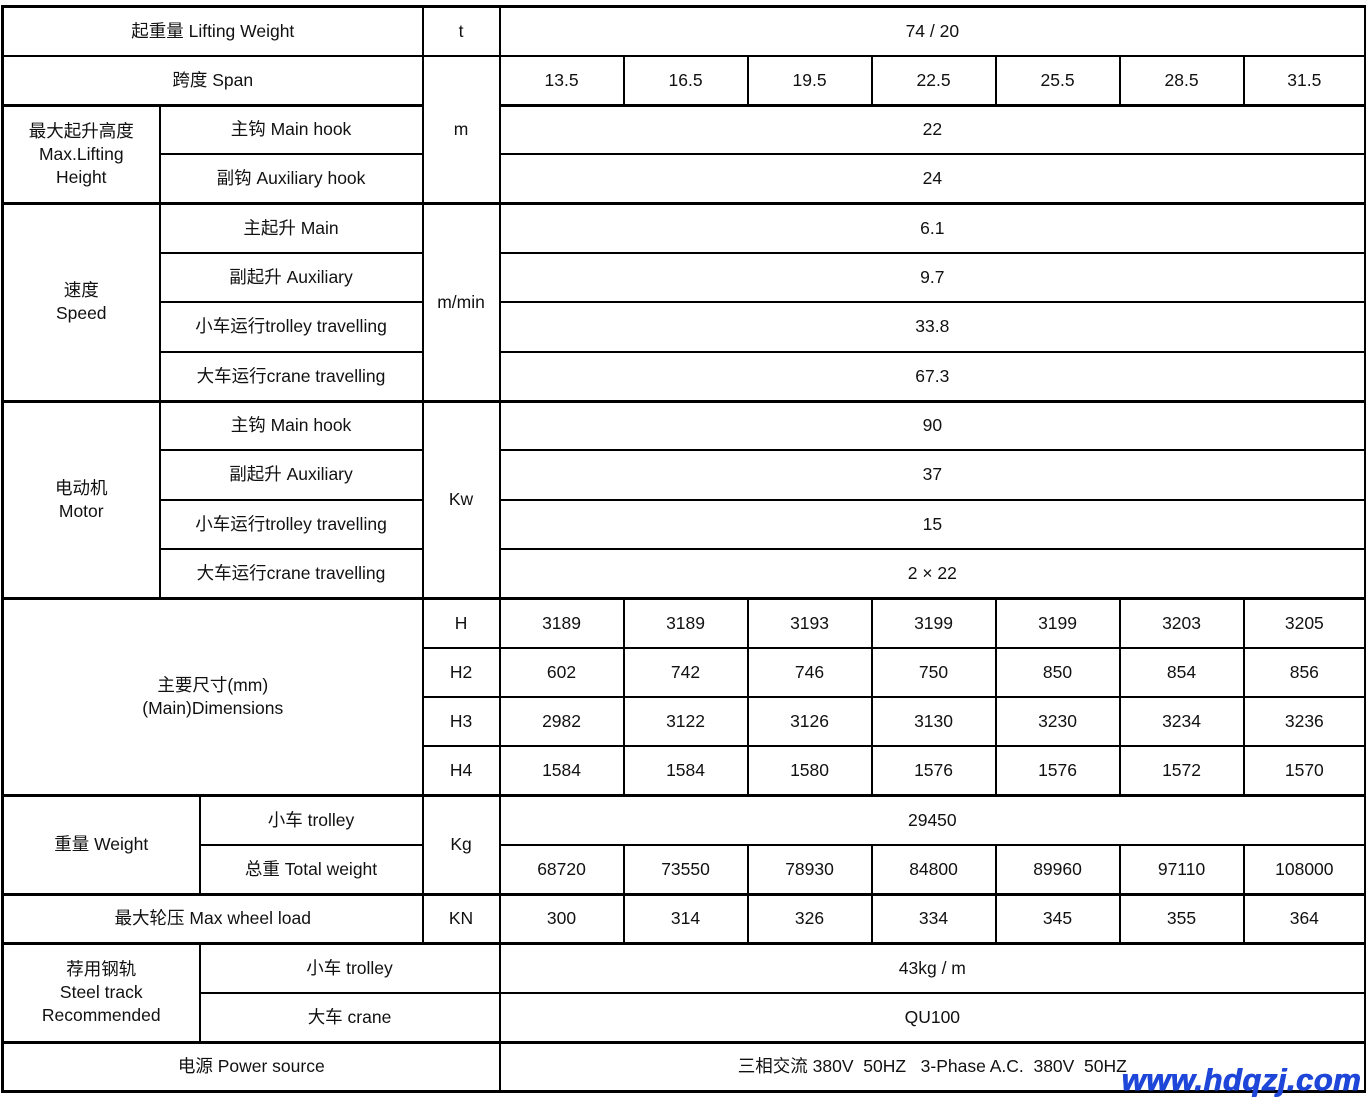 This screenshot has height=1099, width=1366. Describe the element at coordinates (933, 918) in the screenshot. I see `max-wheel-4: 334` at that location.